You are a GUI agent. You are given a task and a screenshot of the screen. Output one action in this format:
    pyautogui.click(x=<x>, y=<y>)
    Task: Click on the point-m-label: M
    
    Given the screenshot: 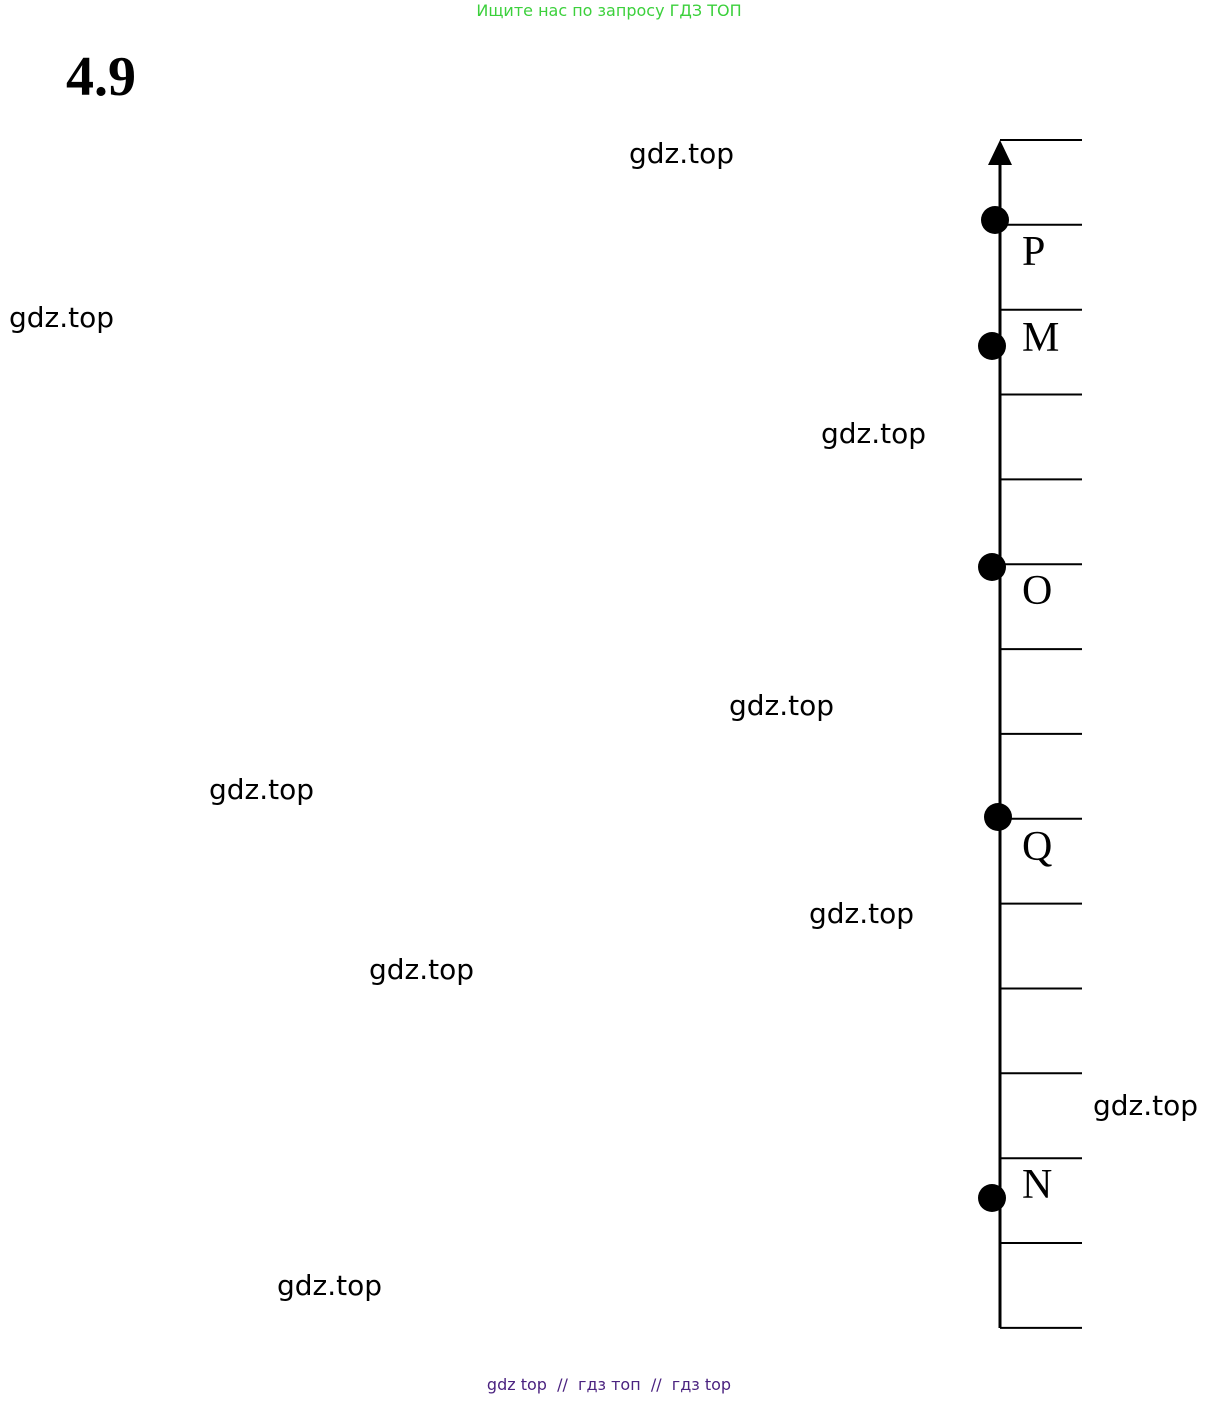 What is the action you would take?
    pyautogui.click(x=1040, y=338)
    